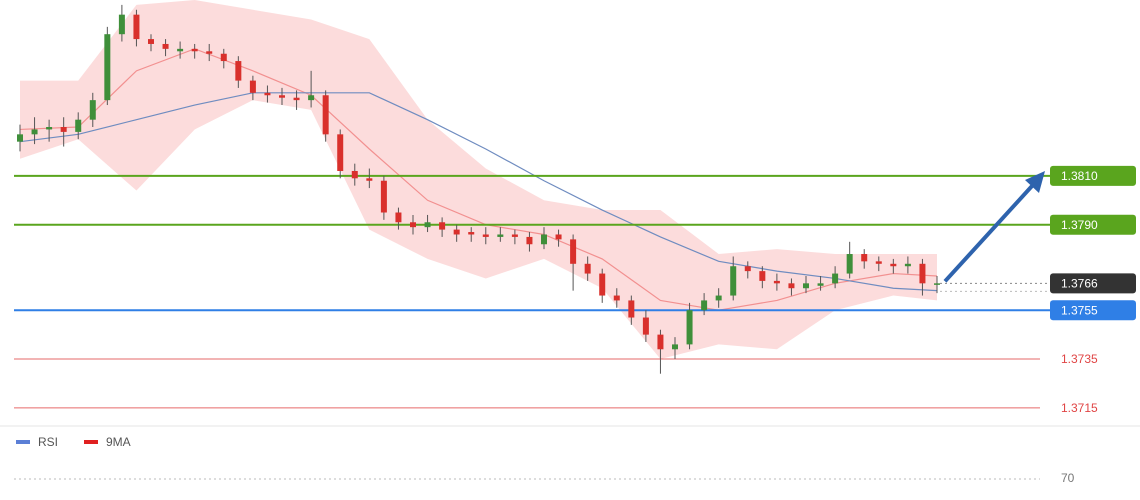 The width and height of the screenshot is (1140, 500). Describe the element at coordinates (1079, 225) in the screenshot. I see `level-label: 1.3790` at that location.